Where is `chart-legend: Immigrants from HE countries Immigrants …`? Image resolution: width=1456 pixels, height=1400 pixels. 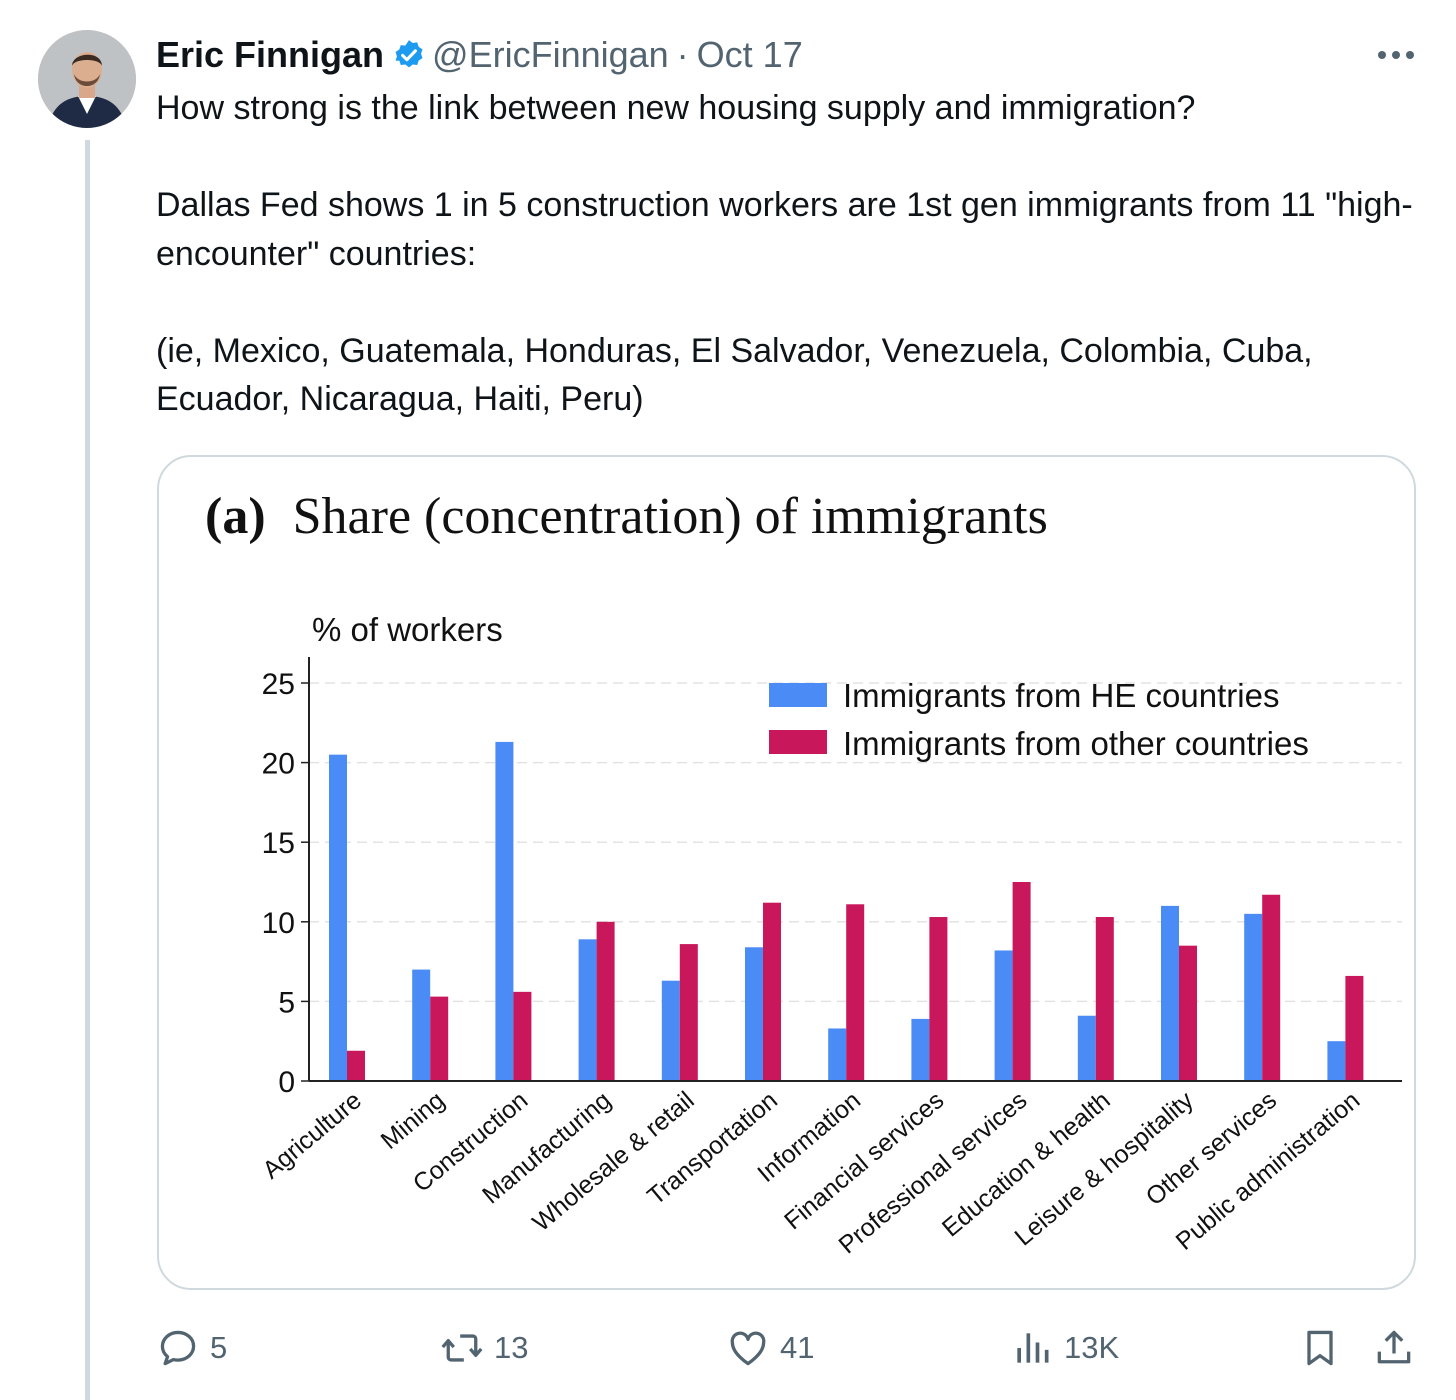 chart-legend: Immigrants from HE countries Immigrants … is located at coordinates (1039, 719).